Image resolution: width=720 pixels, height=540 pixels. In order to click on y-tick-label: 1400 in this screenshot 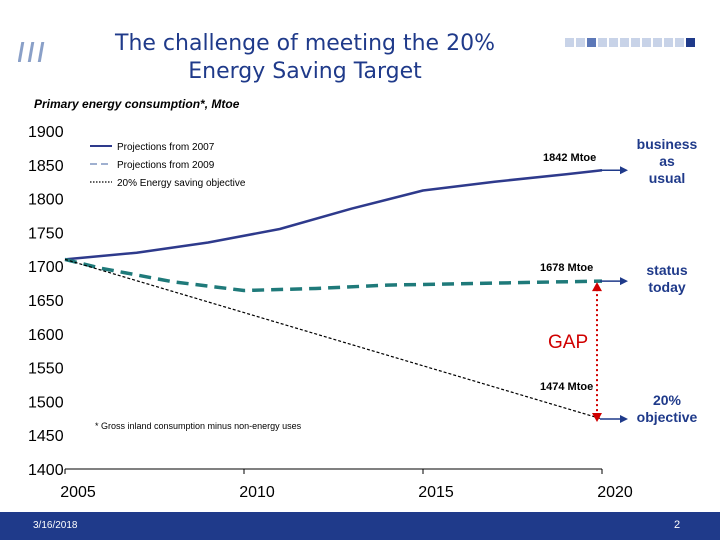, I will do `click(46, 470)`.